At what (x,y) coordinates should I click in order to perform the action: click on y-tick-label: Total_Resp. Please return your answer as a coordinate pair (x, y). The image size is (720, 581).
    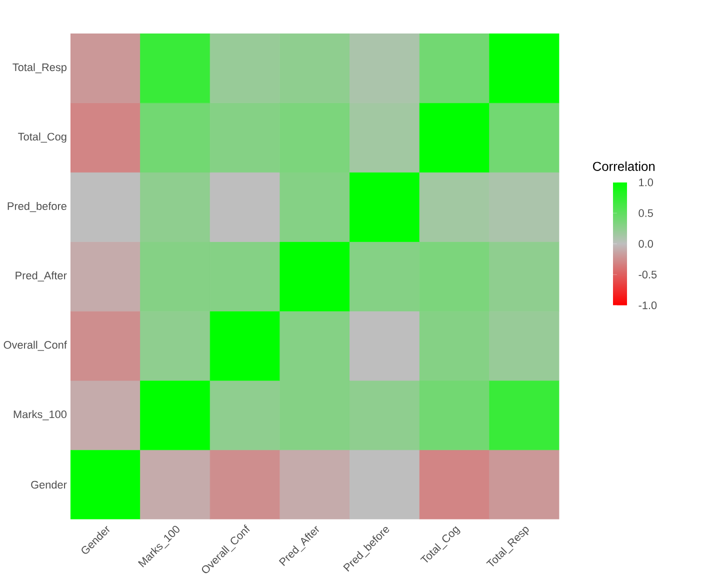
    Looking at the image, I should click on (39, 68).